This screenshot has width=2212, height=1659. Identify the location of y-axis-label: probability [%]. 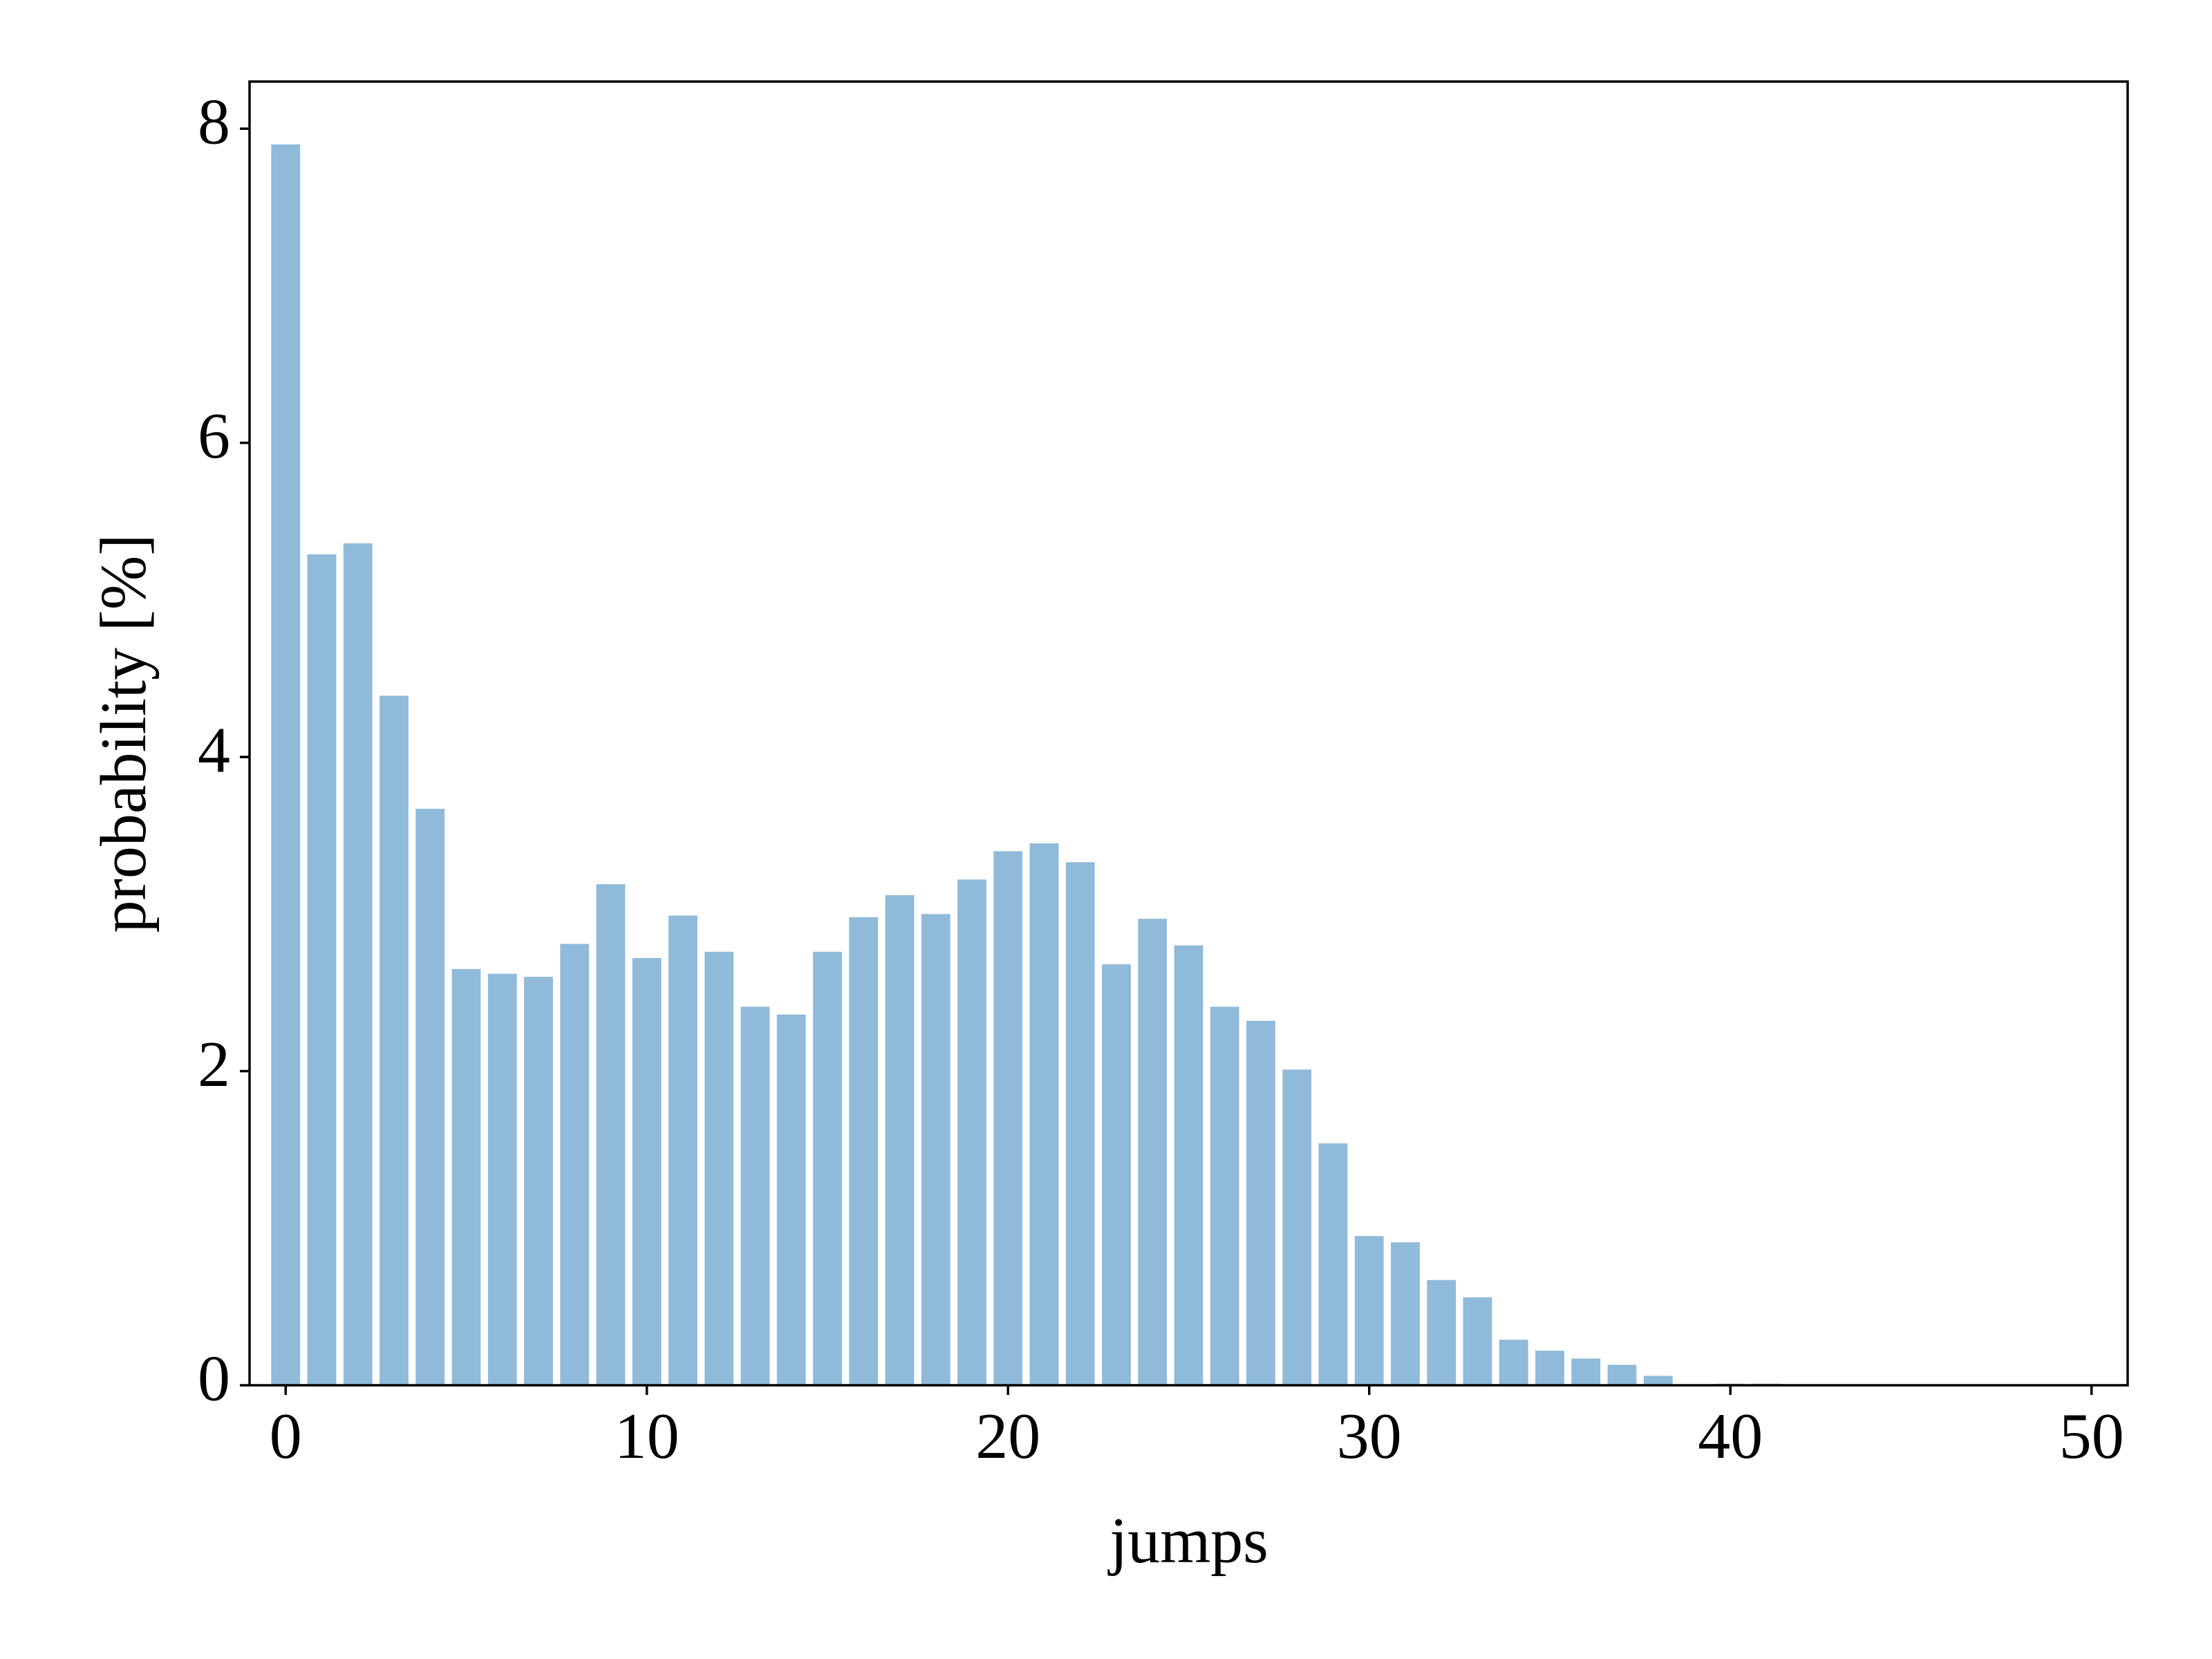
(124, 733).